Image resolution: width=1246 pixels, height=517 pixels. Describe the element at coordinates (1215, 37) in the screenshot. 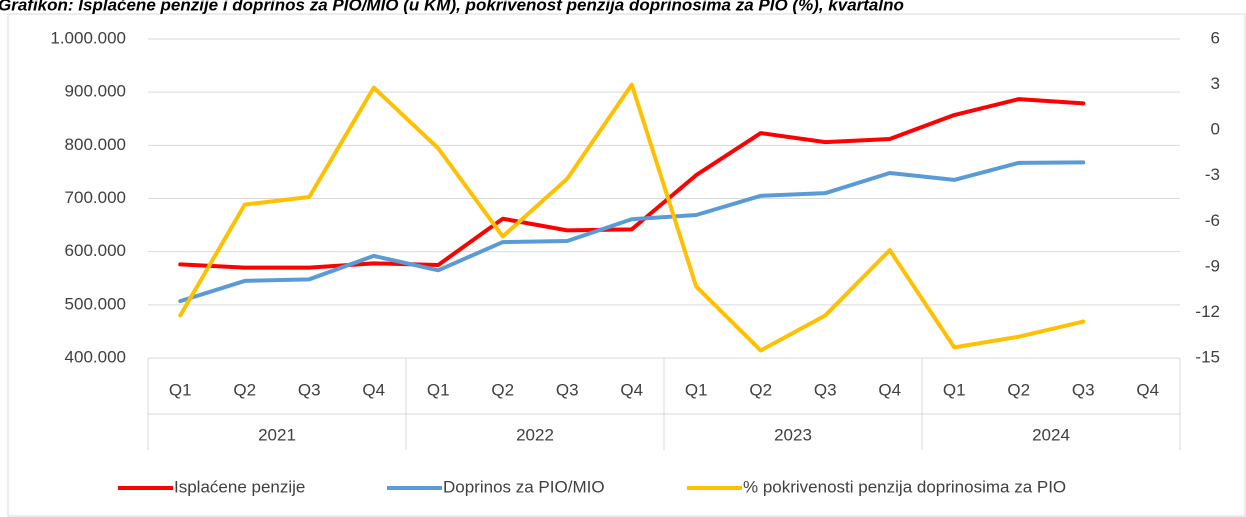

I see `y2-tick-label: 6` at that location.